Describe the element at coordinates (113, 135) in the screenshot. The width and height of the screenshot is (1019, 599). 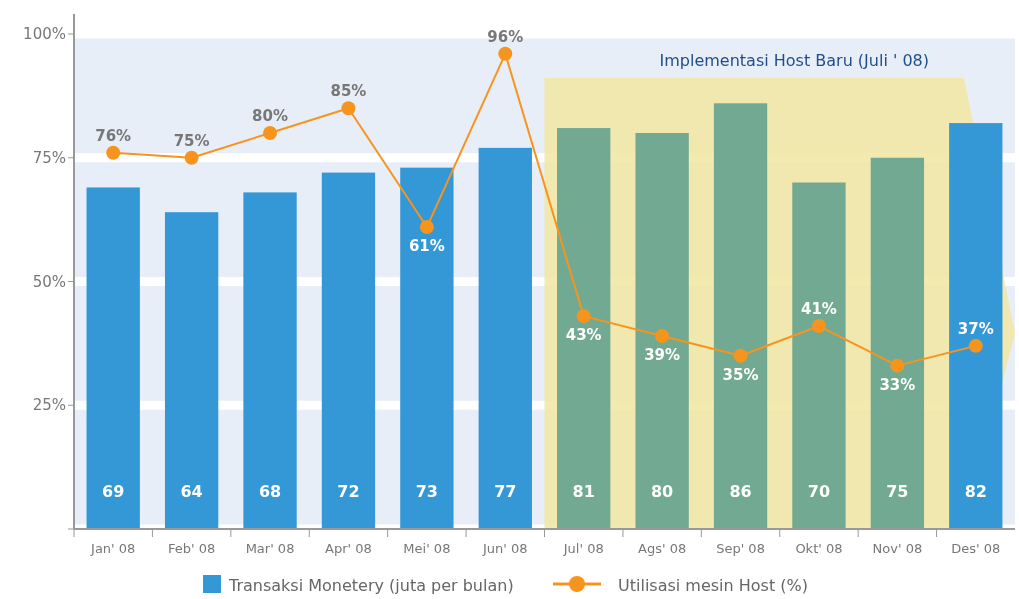
I see `data-label: 76%` at that location.